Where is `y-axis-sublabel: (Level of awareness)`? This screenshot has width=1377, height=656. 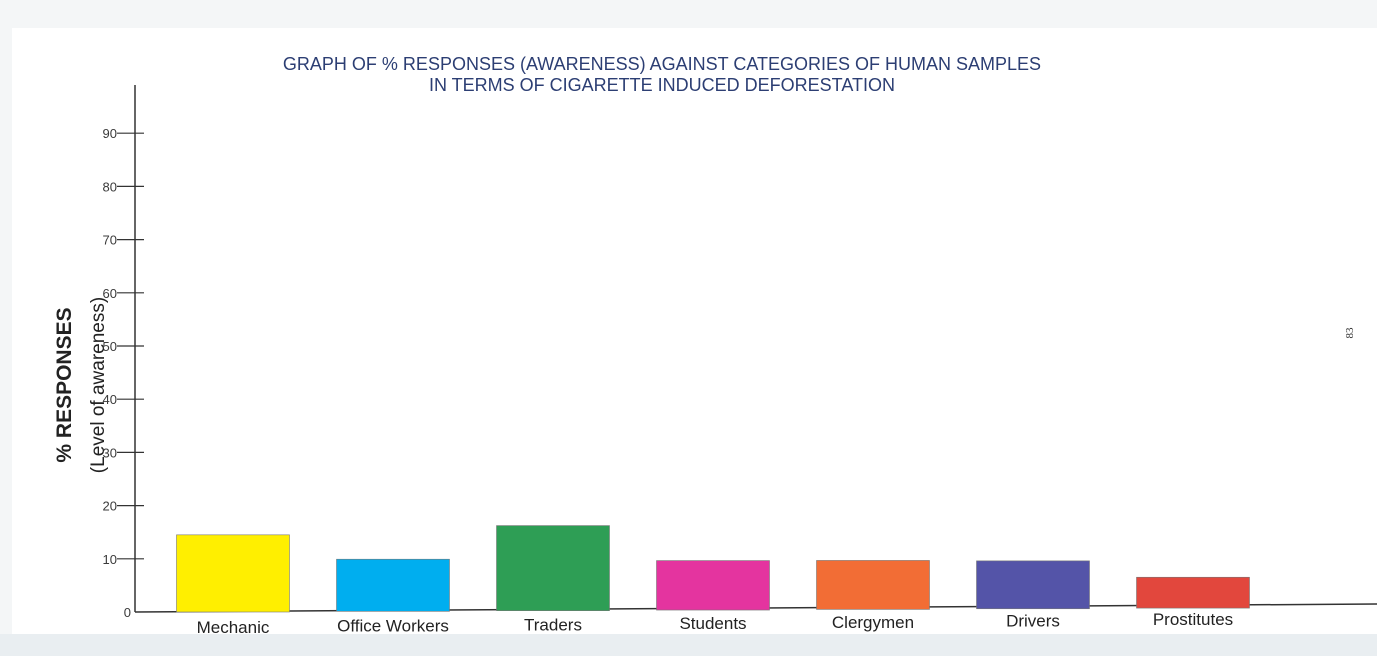 y-axis-sublabel: (Level of awareness) is located at coordinates (98, 385).